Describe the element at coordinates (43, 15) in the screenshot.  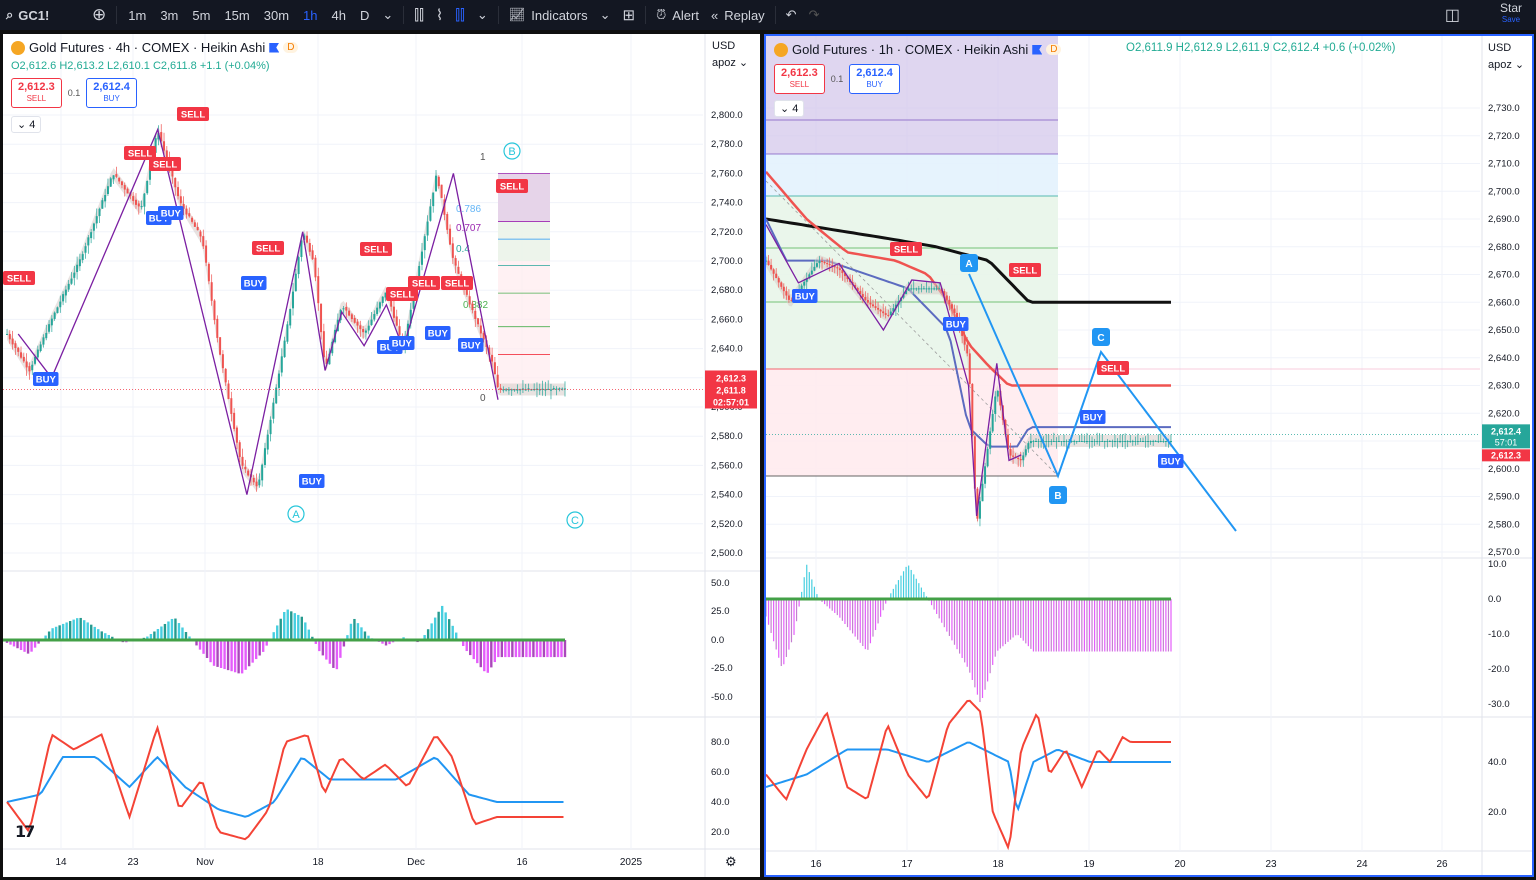
I see `symbol-search: ⌕ GC1!` at that location.